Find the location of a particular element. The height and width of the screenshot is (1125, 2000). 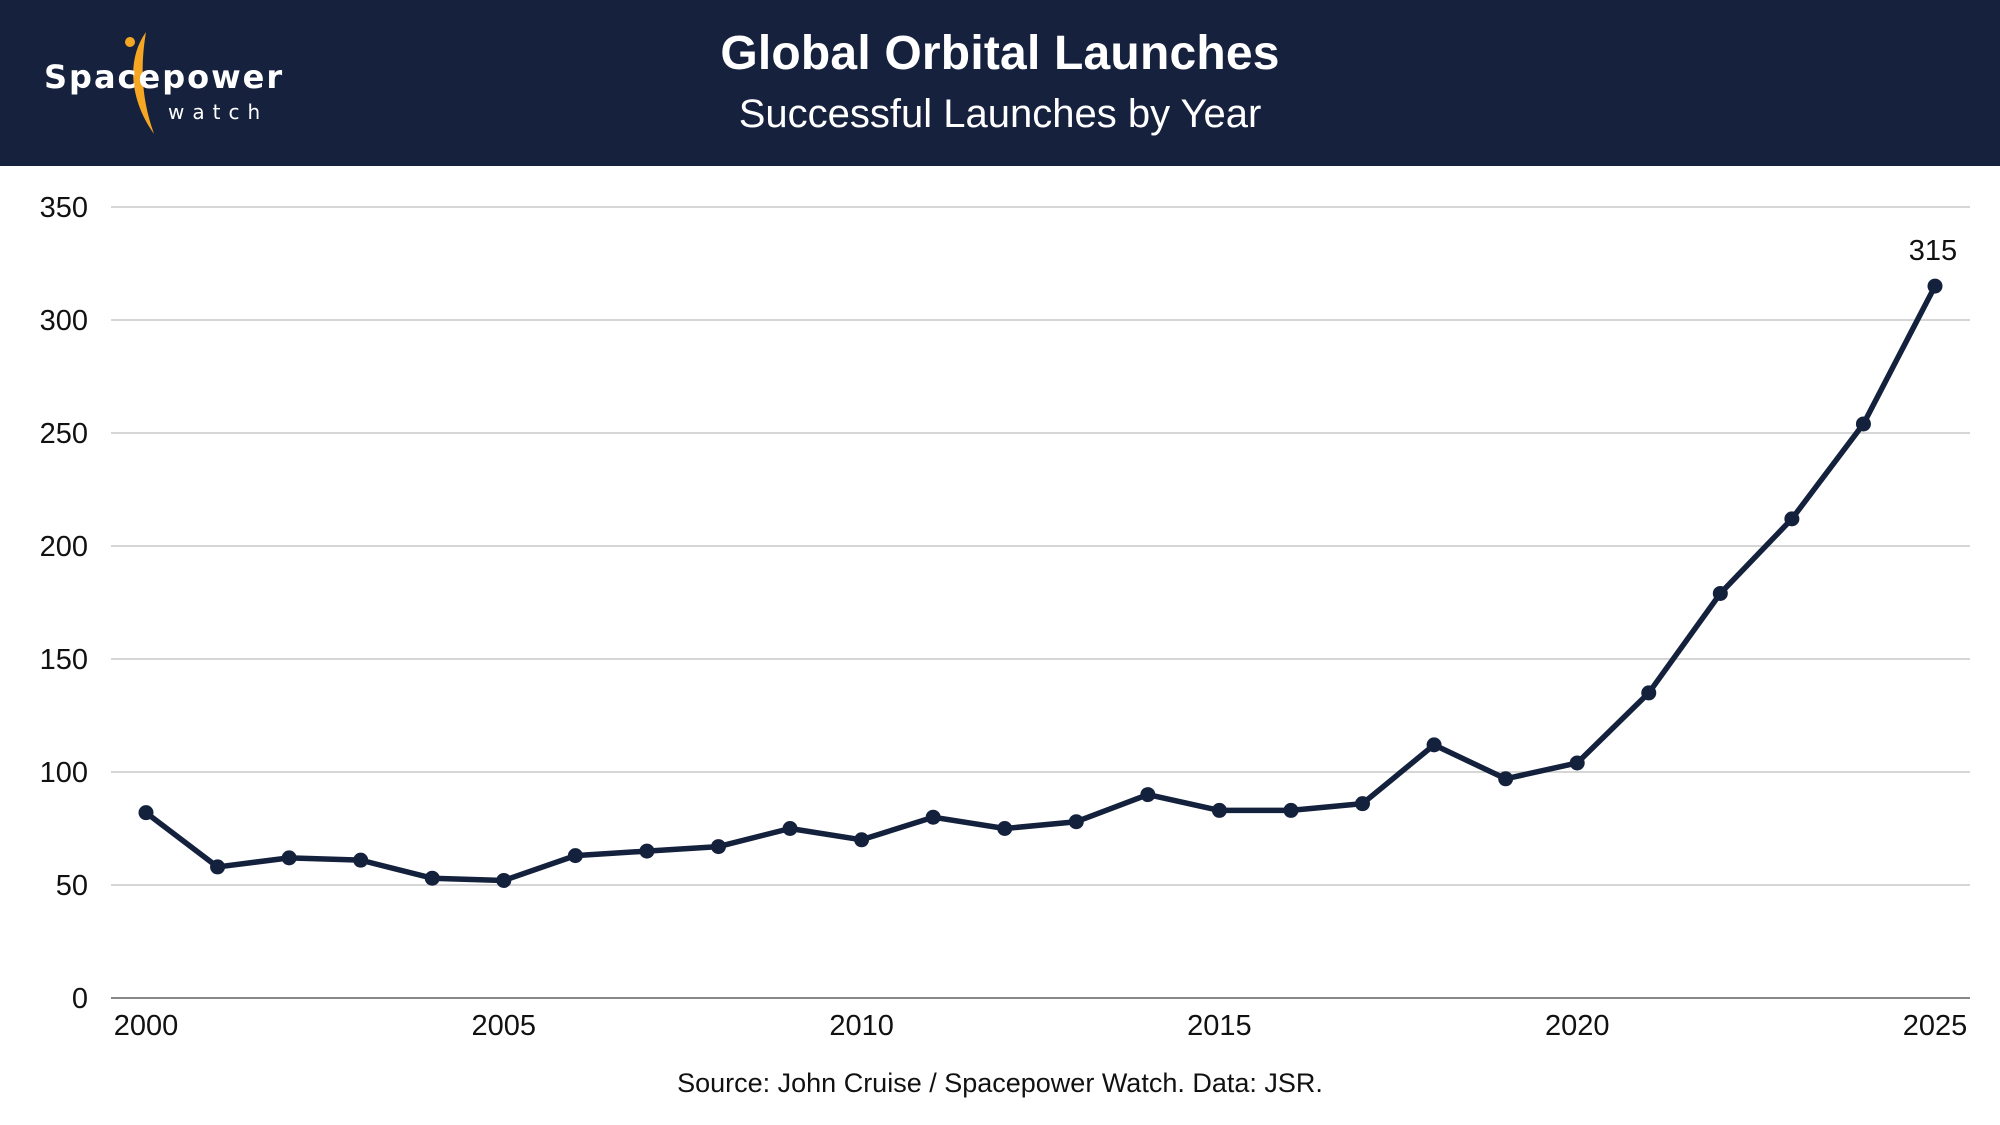

x-tick-label: 2010 is located at coordinates (861, 1026).